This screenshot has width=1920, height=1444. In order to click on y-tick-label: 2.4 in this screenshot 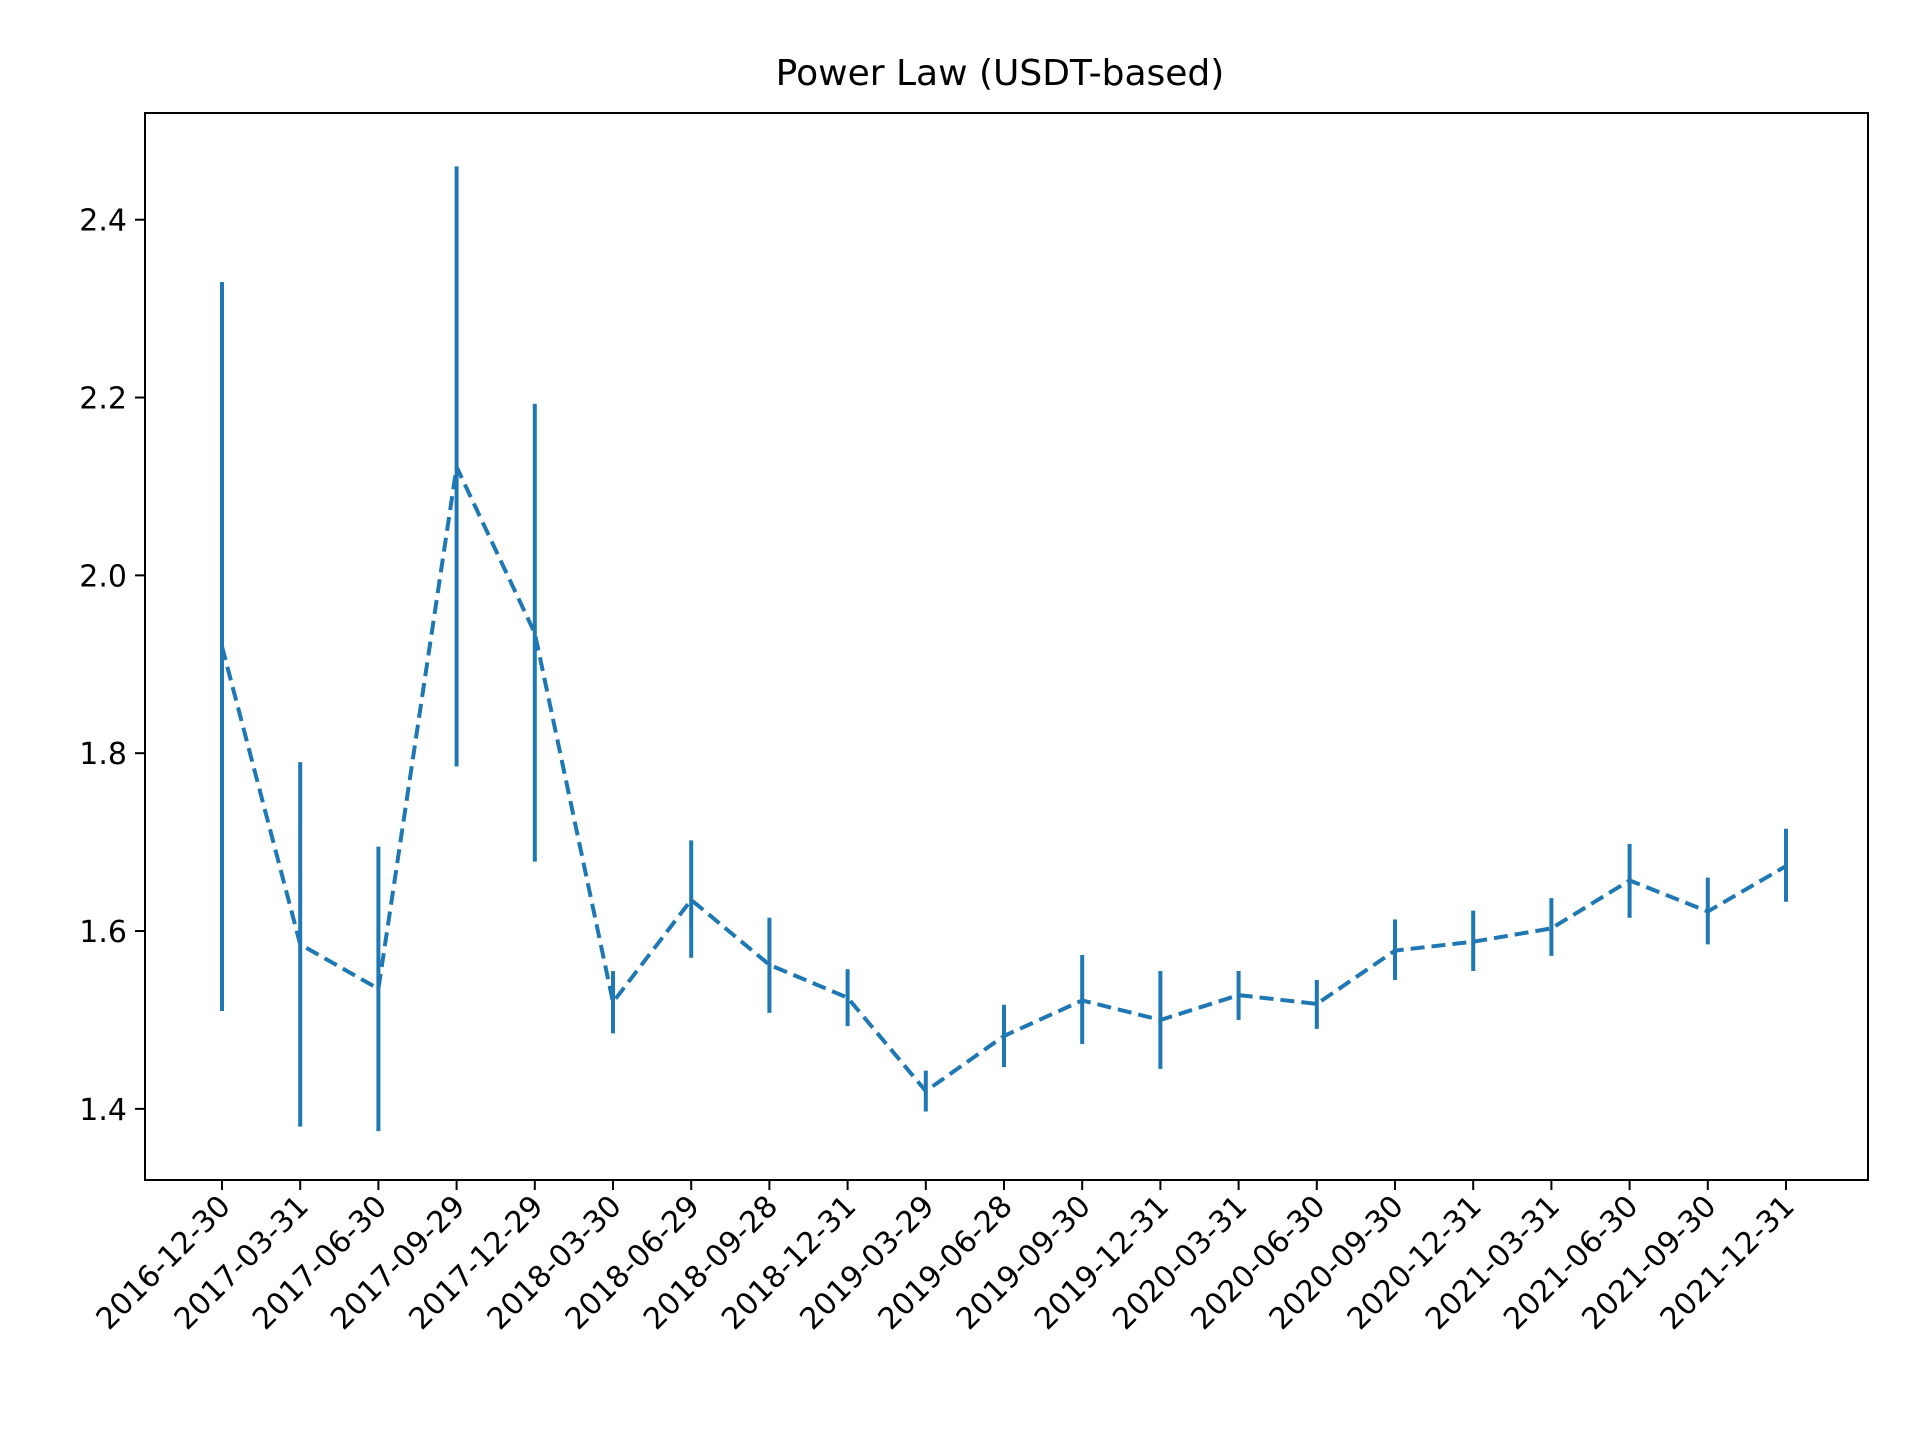, I will do `click(103, 221)`.